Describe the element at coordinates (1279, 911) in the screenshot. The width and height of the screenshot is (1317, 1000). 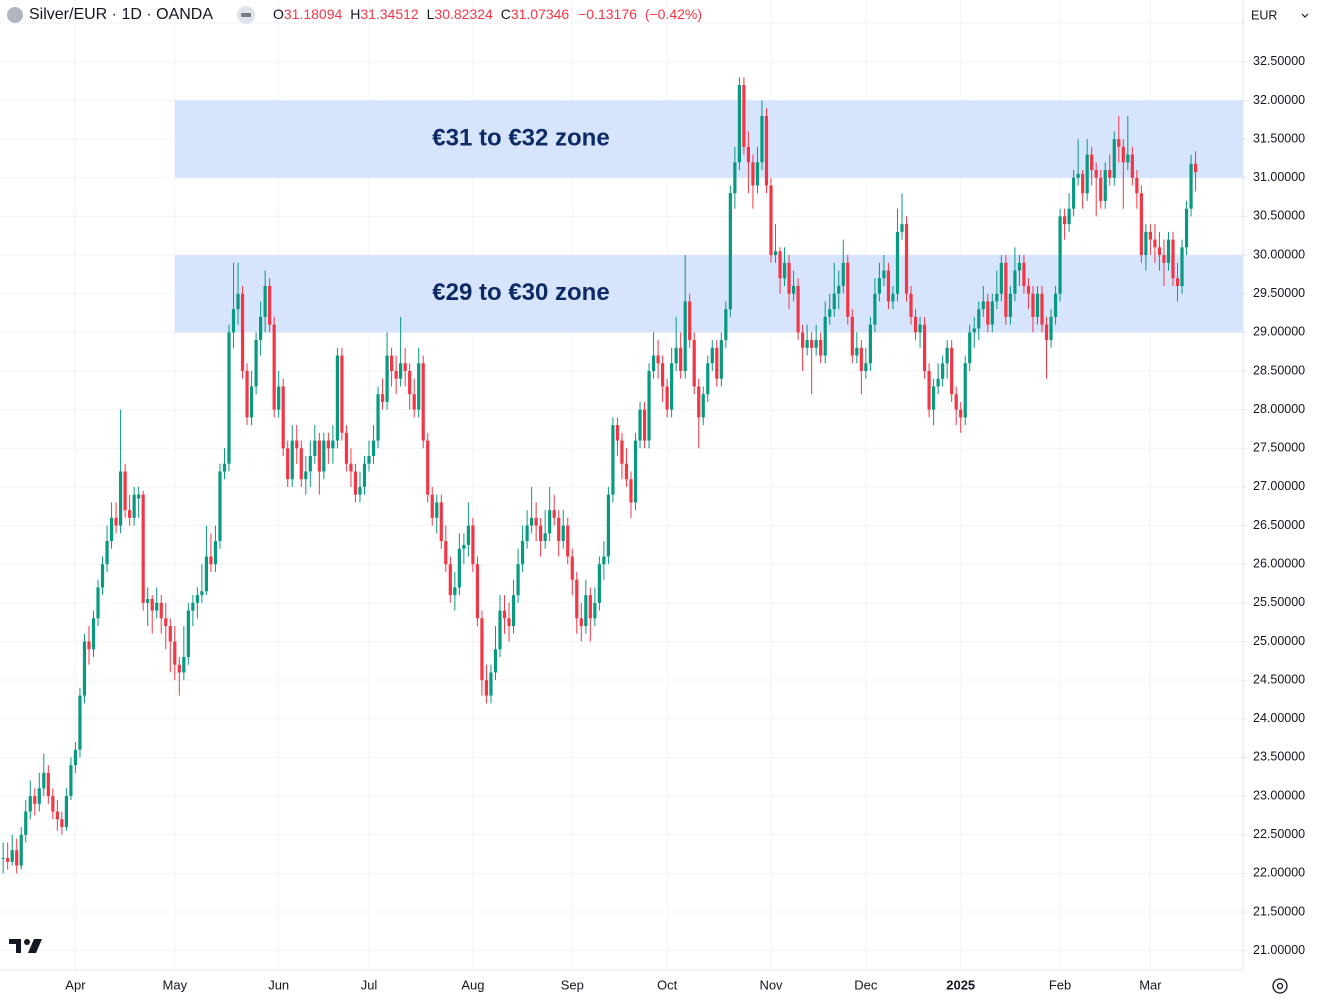
I see `y-tick-label: 21.50000` at that location.